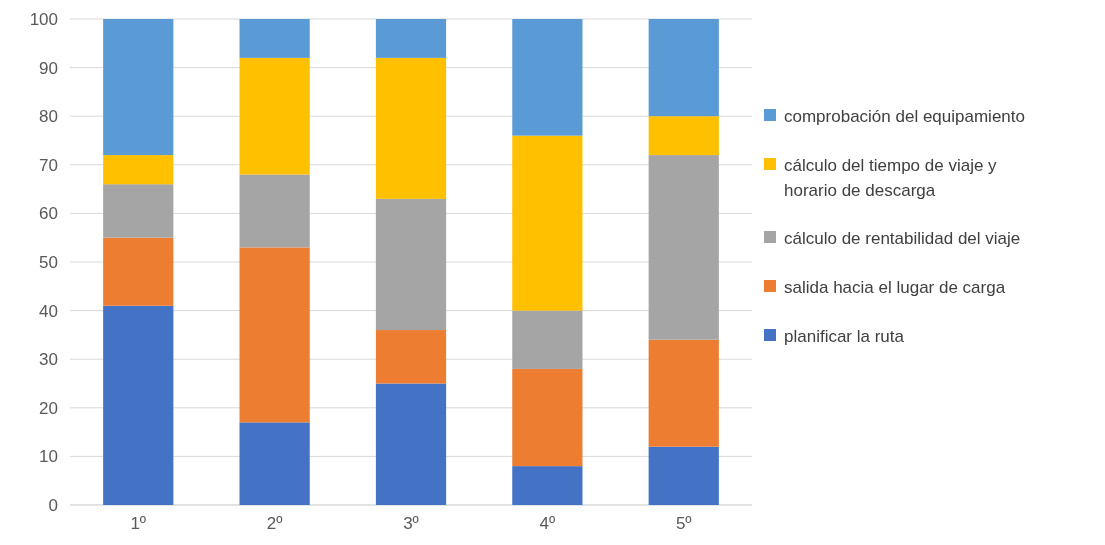  What do you see at coordinates (891, 178) in the screenshot?
I see `legend-label: cálculo del tiempo de viaje y horario de descarga` at bounding box center [891, 178].